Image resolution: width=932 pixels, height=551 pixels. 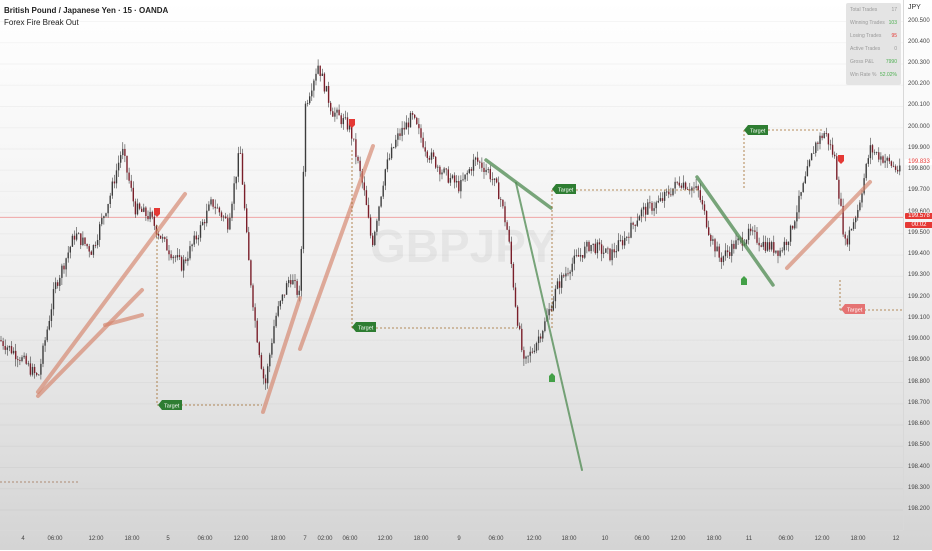 What do you see at coordinates (896, 539) in the screenshot?
I see `time-tick-label: 12` at bounding box center [896, 539].